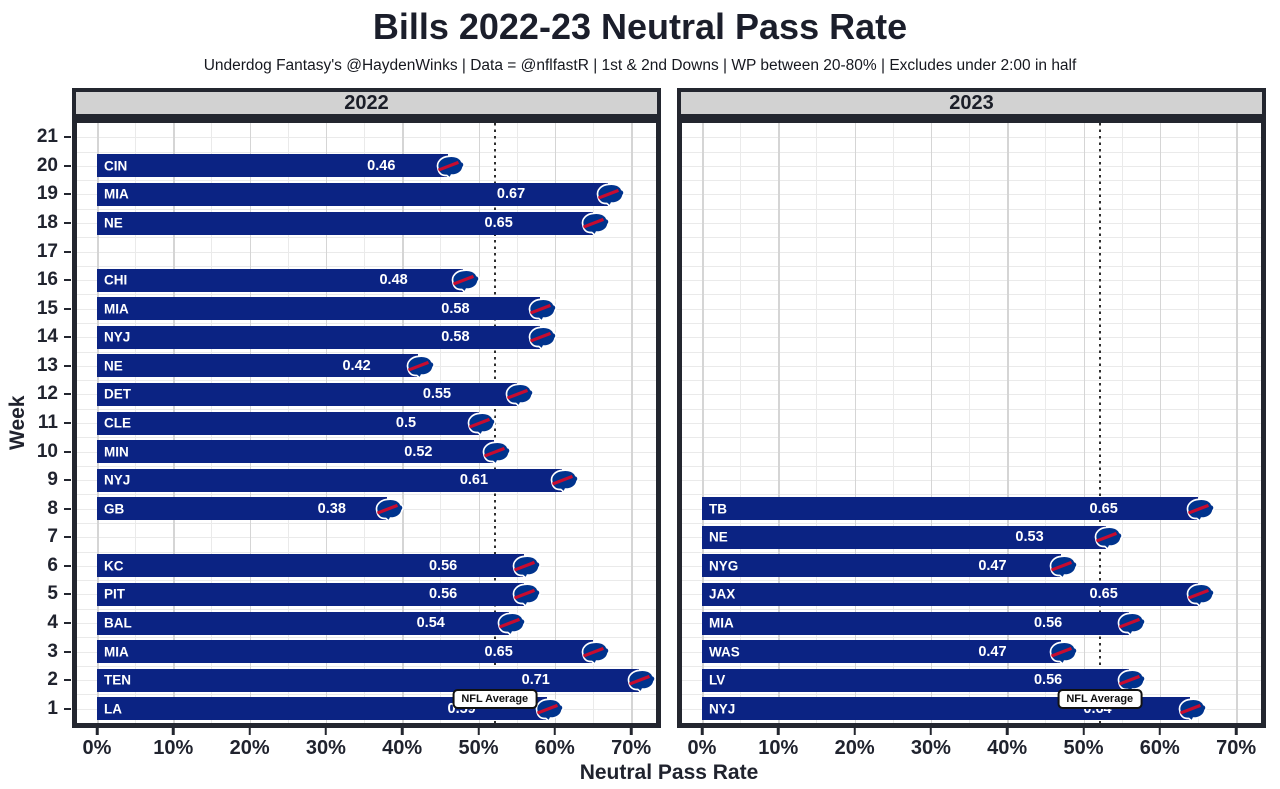  What do you see at coordinates (511, 194) in the screenshot?
I see `bar-value-label: 0.67` at bounding box center [511, 194].